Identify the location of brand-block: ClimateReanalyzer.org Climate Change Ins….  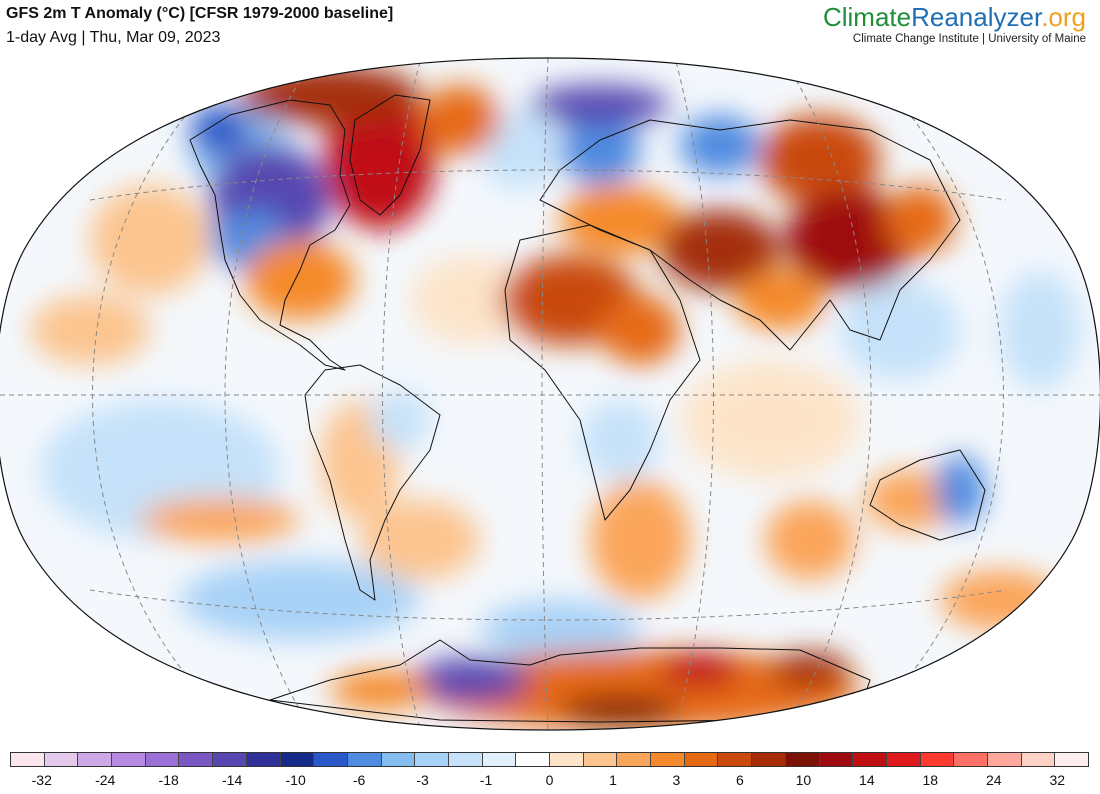
(954, 23).